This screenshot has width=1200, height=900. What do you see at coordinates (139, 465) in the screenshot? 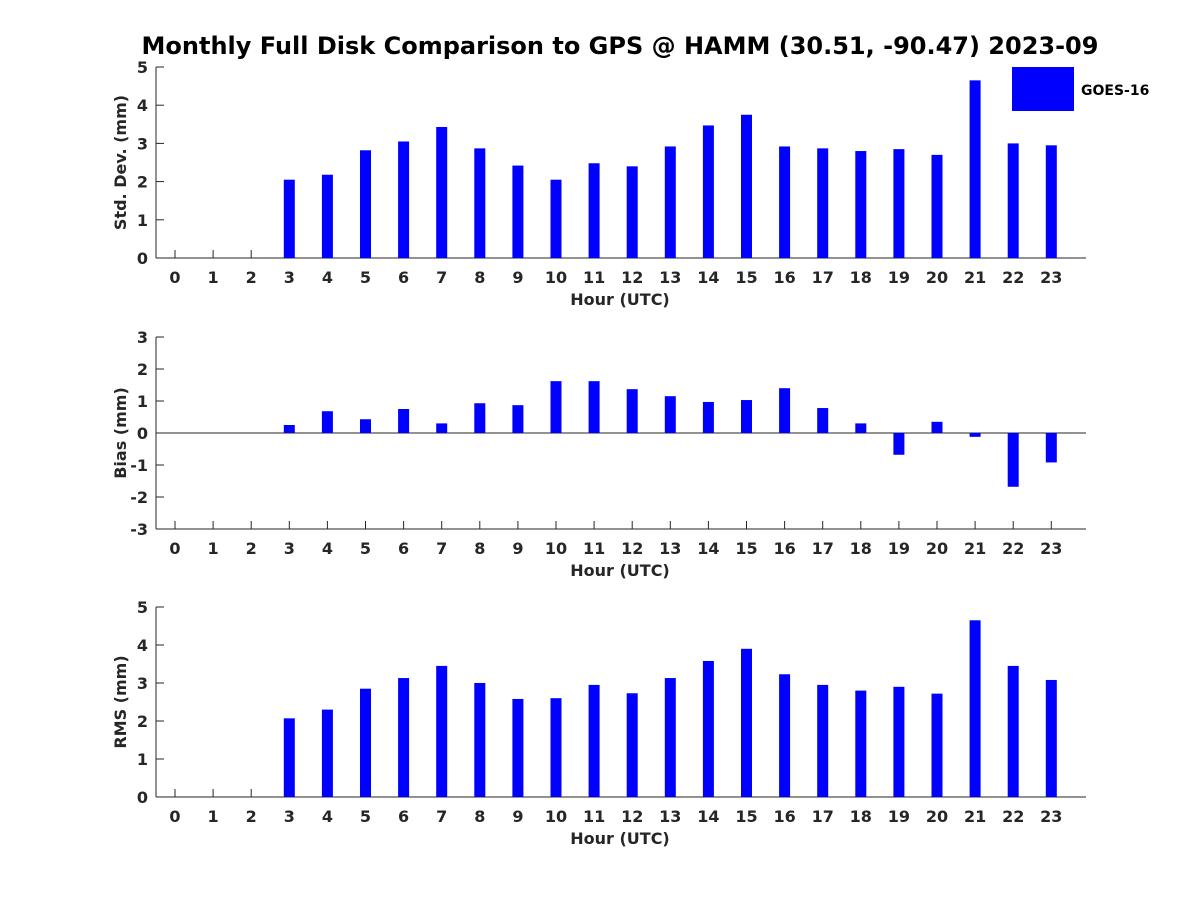
I see `y-tick-label: -1` at bounding box center [139, 465].